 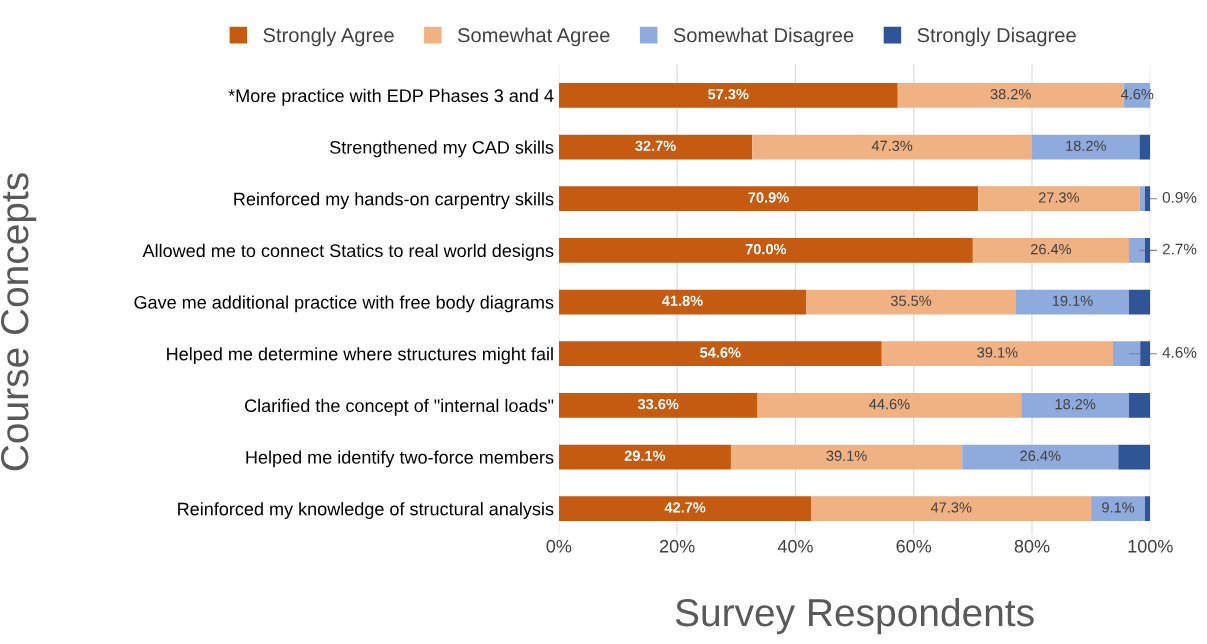 I want to click on data-label: 54.6%, so click(x=720, y=352).